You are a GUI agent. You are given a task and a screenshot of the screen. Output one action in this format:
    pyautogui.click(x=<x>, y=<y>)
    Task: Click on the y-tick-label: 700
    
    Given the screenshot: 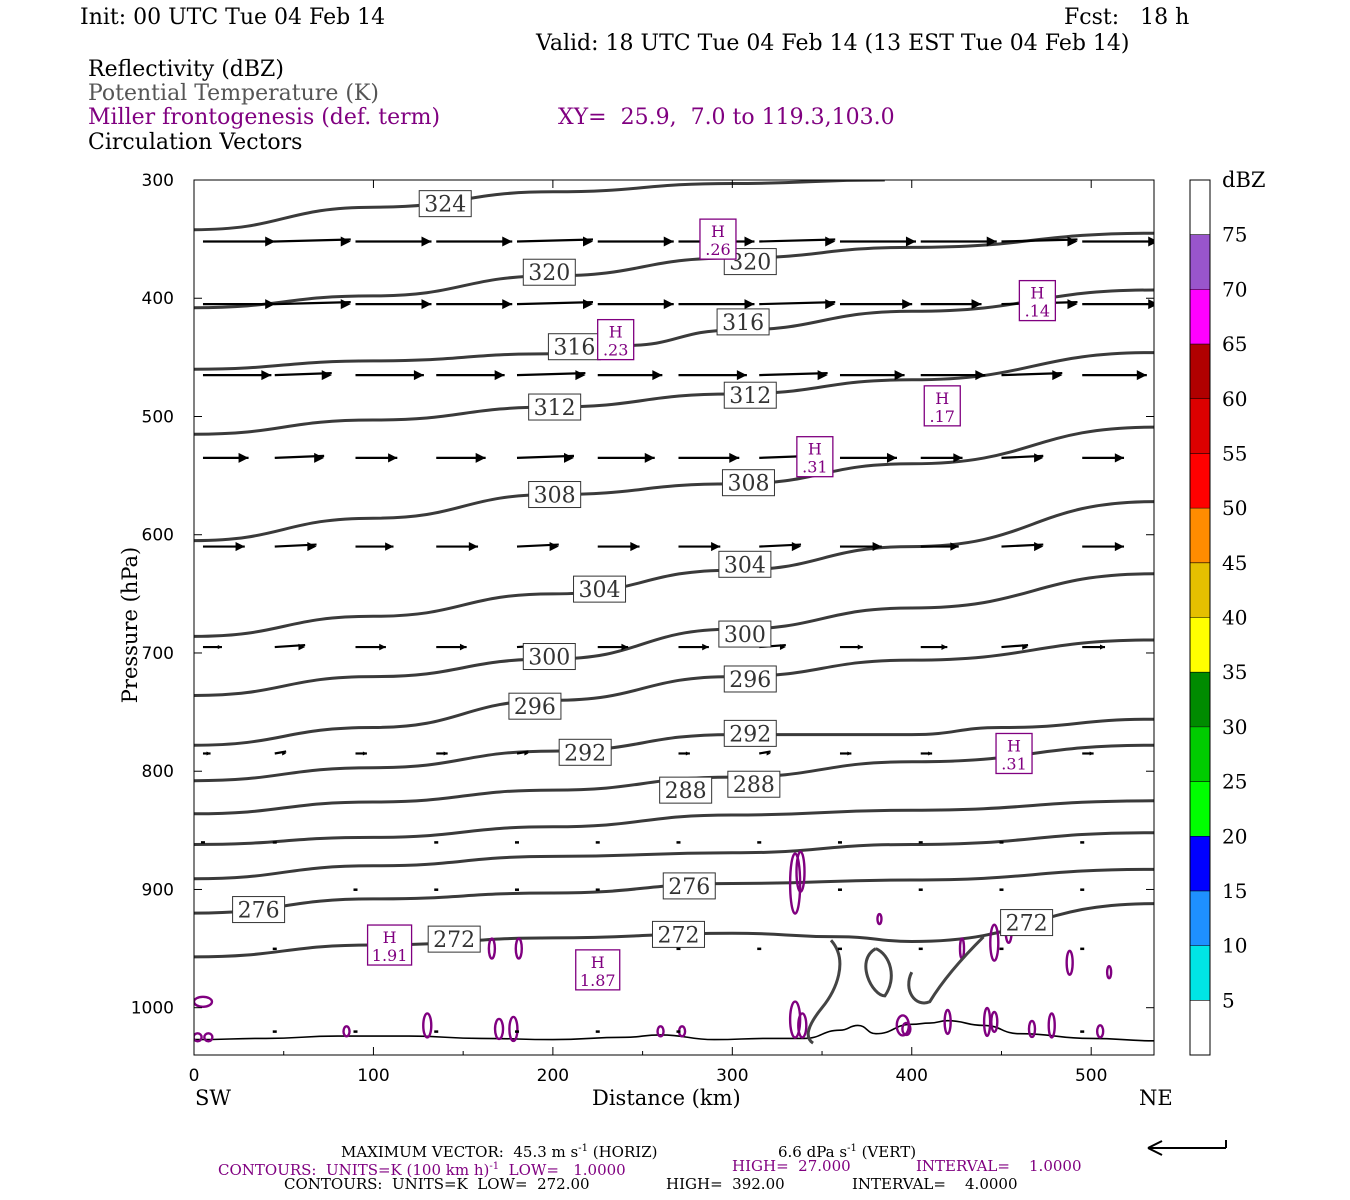 What is the action you would take?
    pyautogui.click(x=158, y=654)
    